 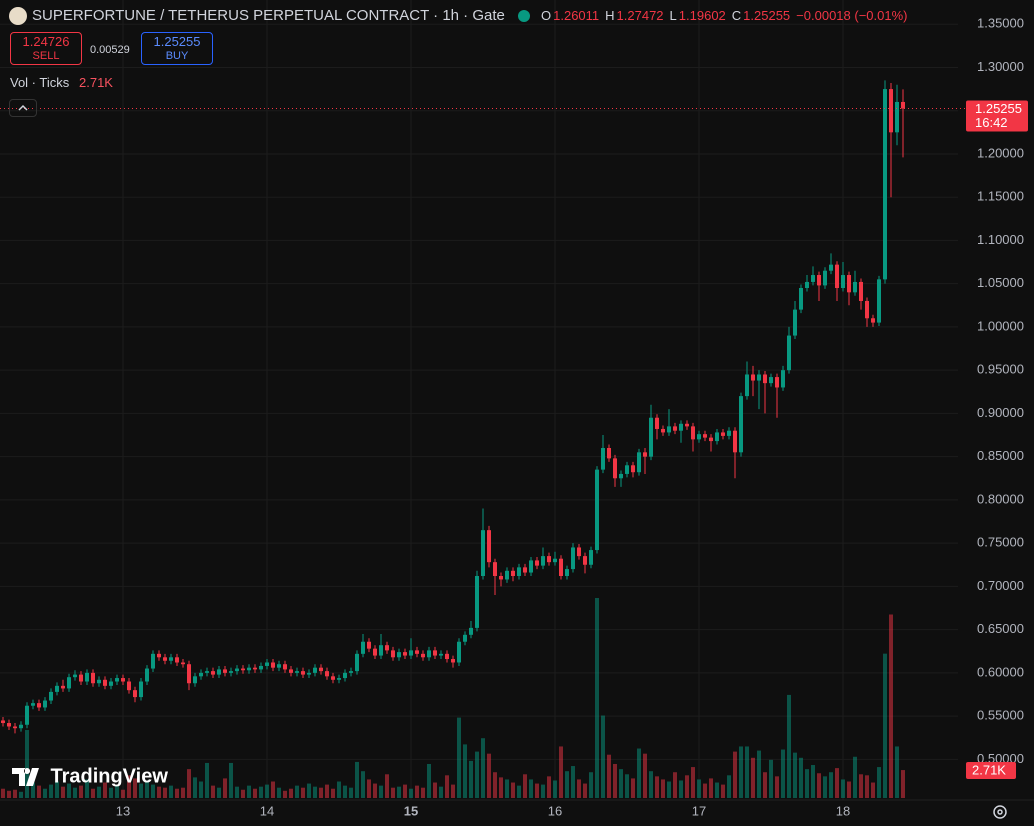 I want to click on buy-button: 1.25255 BUY, so click(x=177, y=48).